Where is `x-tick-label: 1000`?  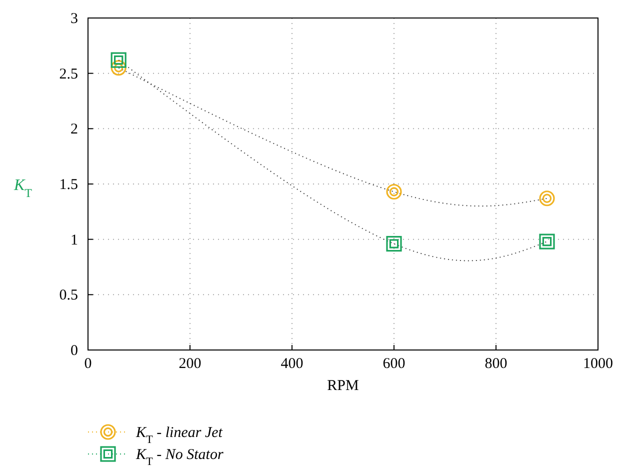 x-tick-label: 1000 is located at coordinates (598, 364).